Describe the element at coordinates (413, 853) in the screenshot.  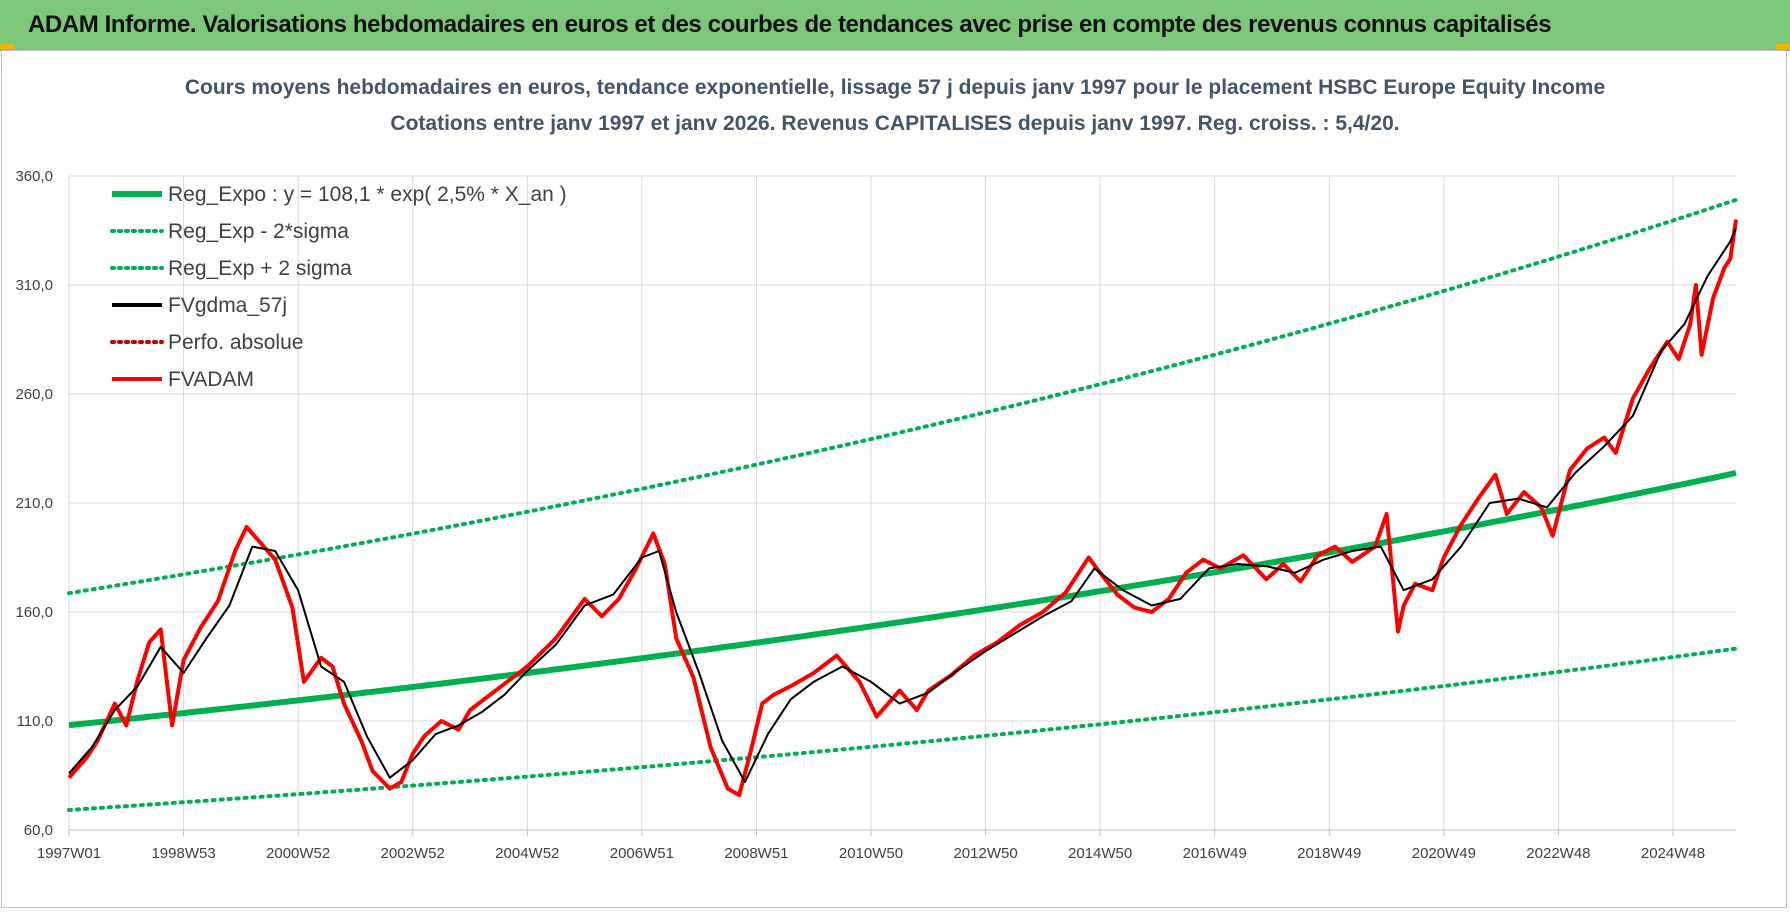
I see `x-tick-label: 2002W52` at that location.